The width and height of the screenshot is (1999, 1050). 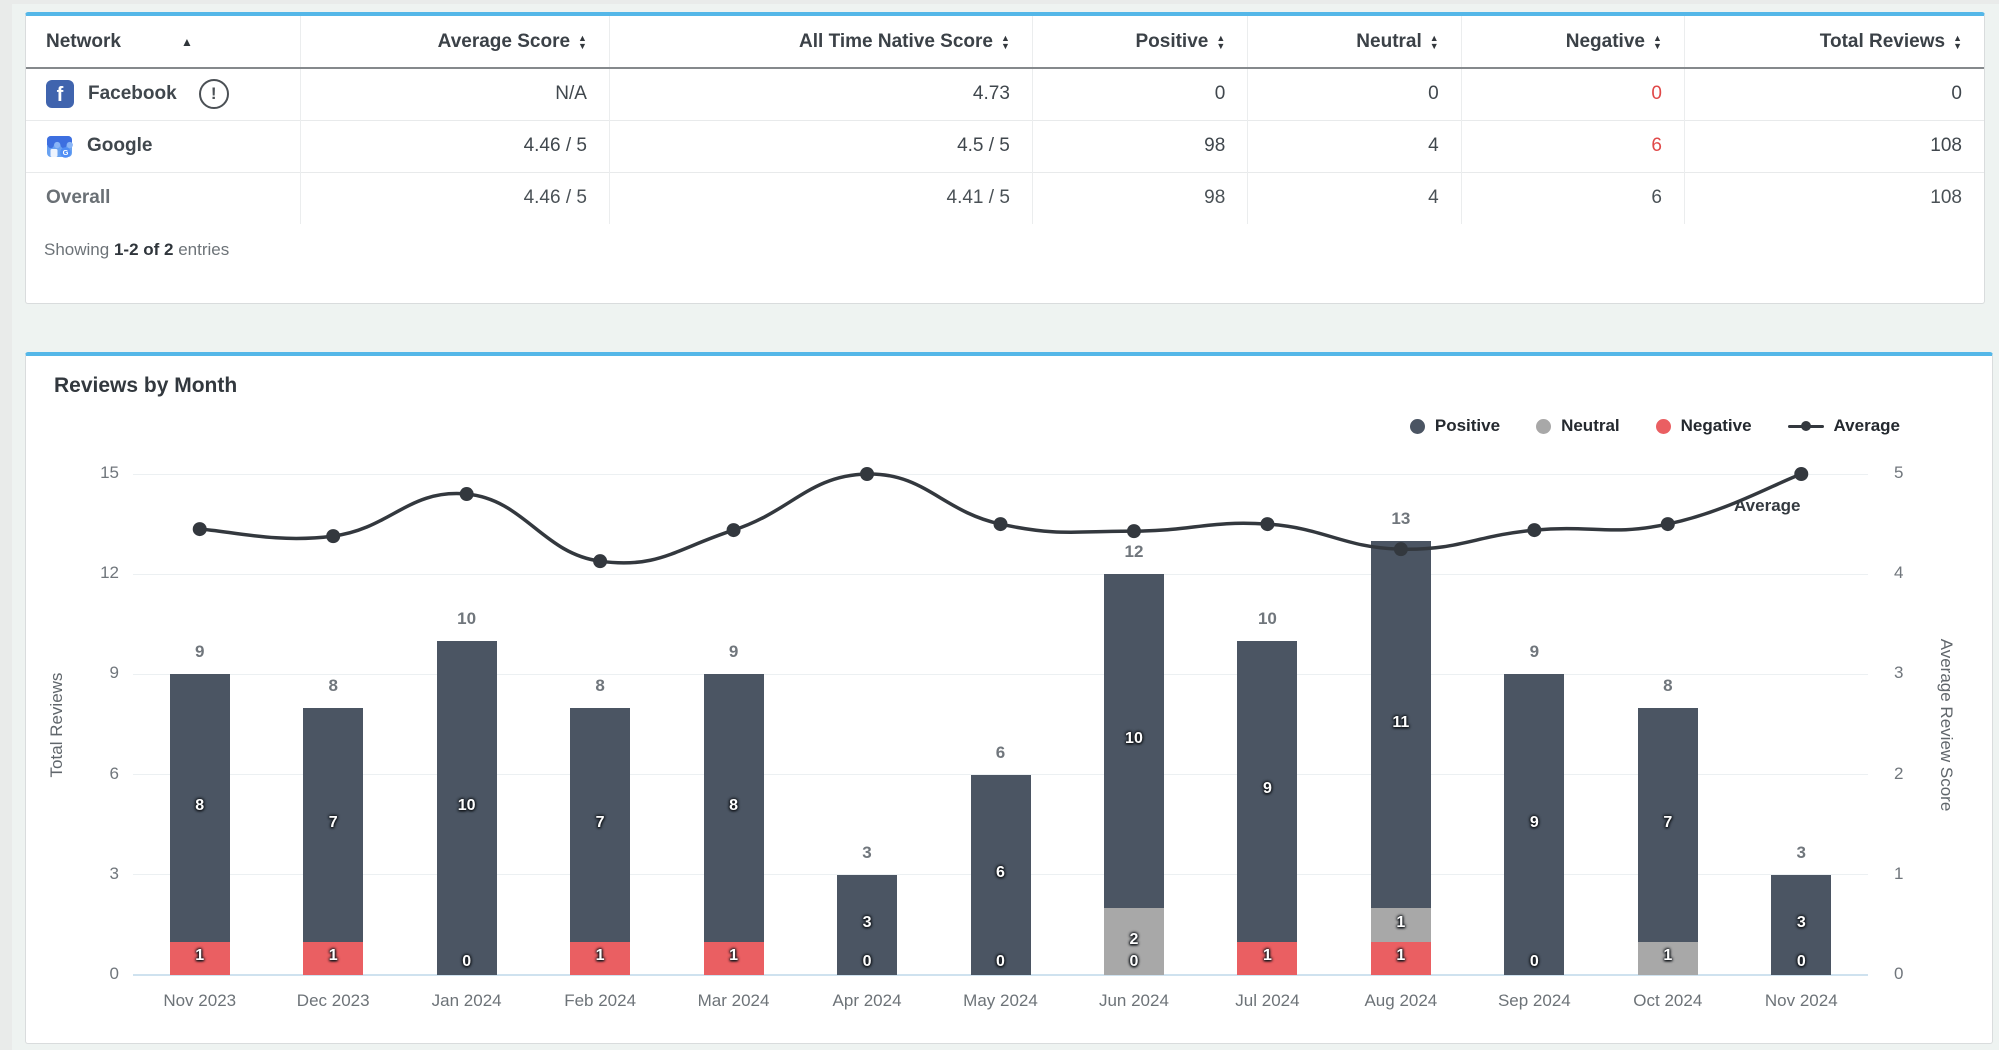 I want to click on bar-value-label: 9, so click(x=1534, y=822).